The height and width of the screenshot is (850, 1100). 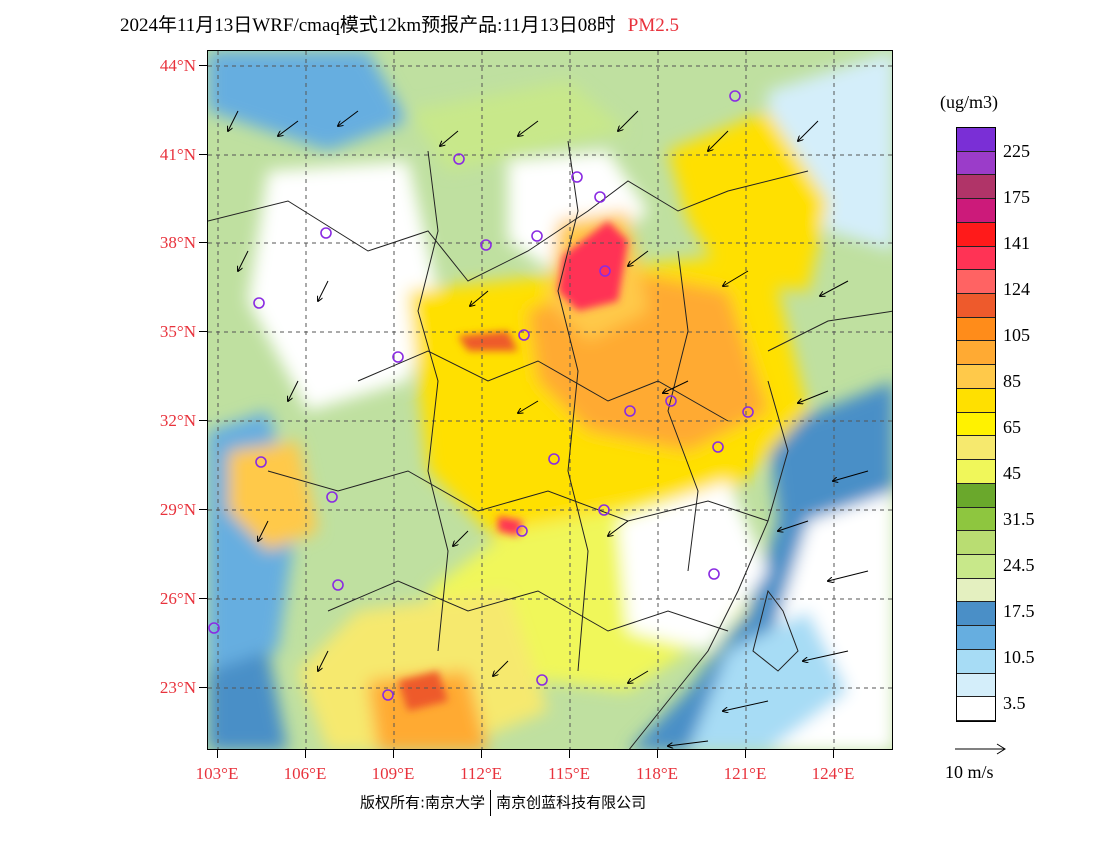 I want to click on lat-label-35n: 35°N, so click(x=177, y=331).